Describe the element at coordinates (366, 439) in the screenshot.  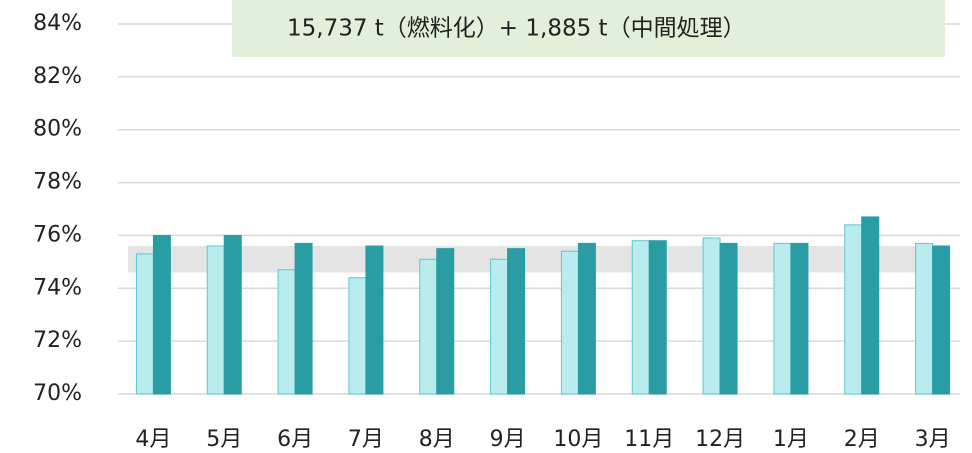
I see `x-tick-label: 7月` at that location.